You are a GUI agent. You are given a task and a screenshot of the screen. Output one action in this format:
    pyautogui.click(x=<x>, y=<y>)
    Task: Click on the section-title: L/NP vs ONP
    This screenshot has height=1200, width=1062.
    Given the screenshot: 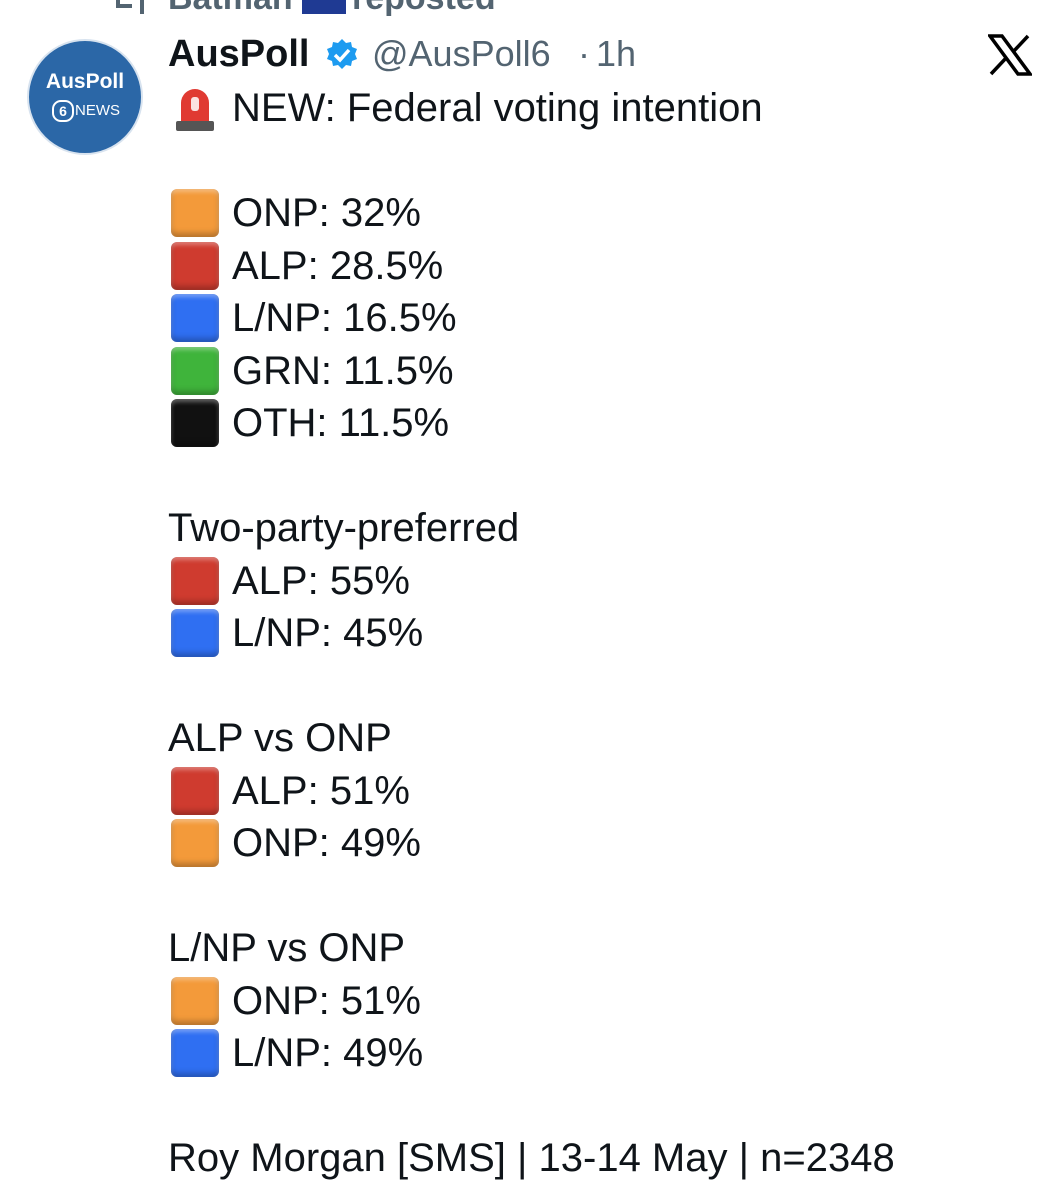 What is the action you would take?
    pyautogui.click(x=287, y=948)
    